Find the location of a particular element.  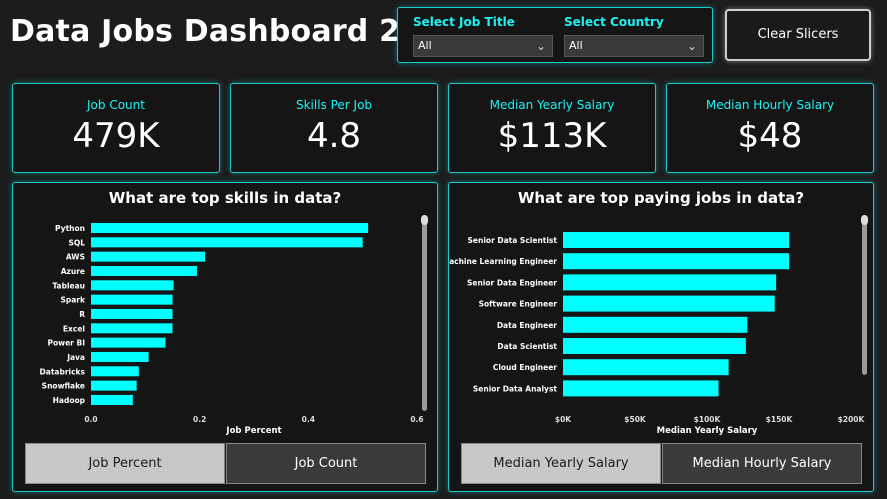

category-label: Power BI is located at coordinates (67, 343).